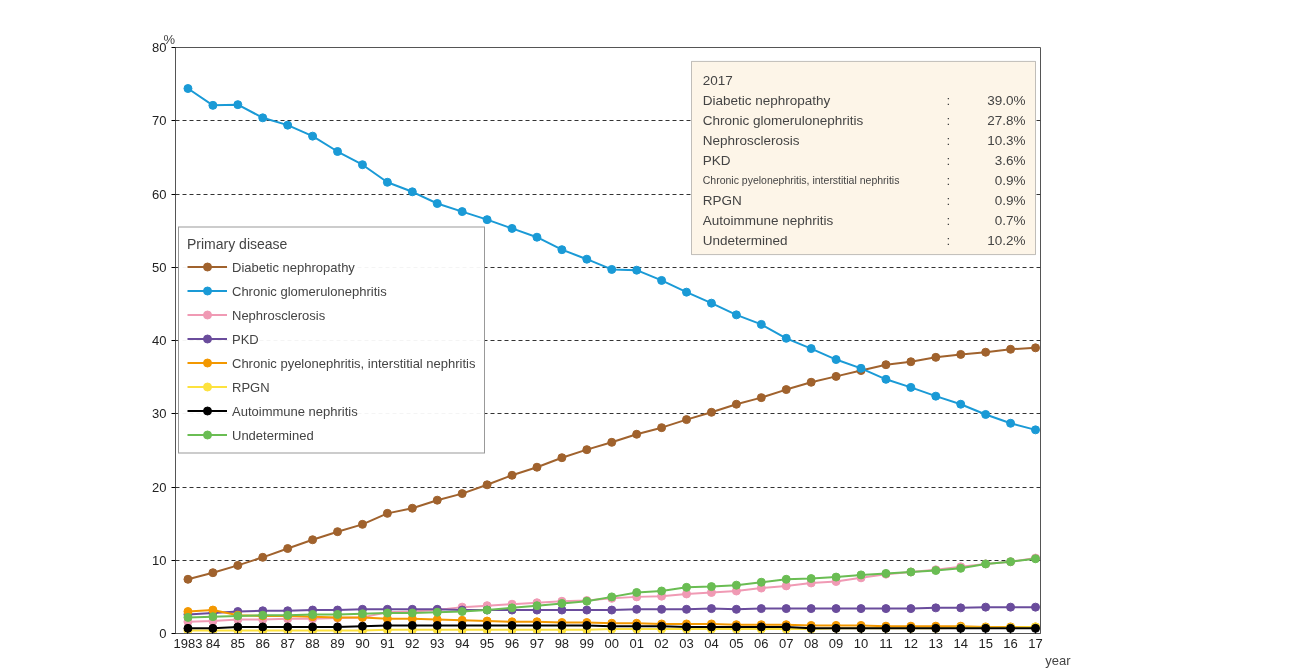 This screenshot has height=668, width=1292. What do you see at coordinates (437, 643) in the screenshot?
I see `x-tick-label: 93` at bounding box center [437, 643].